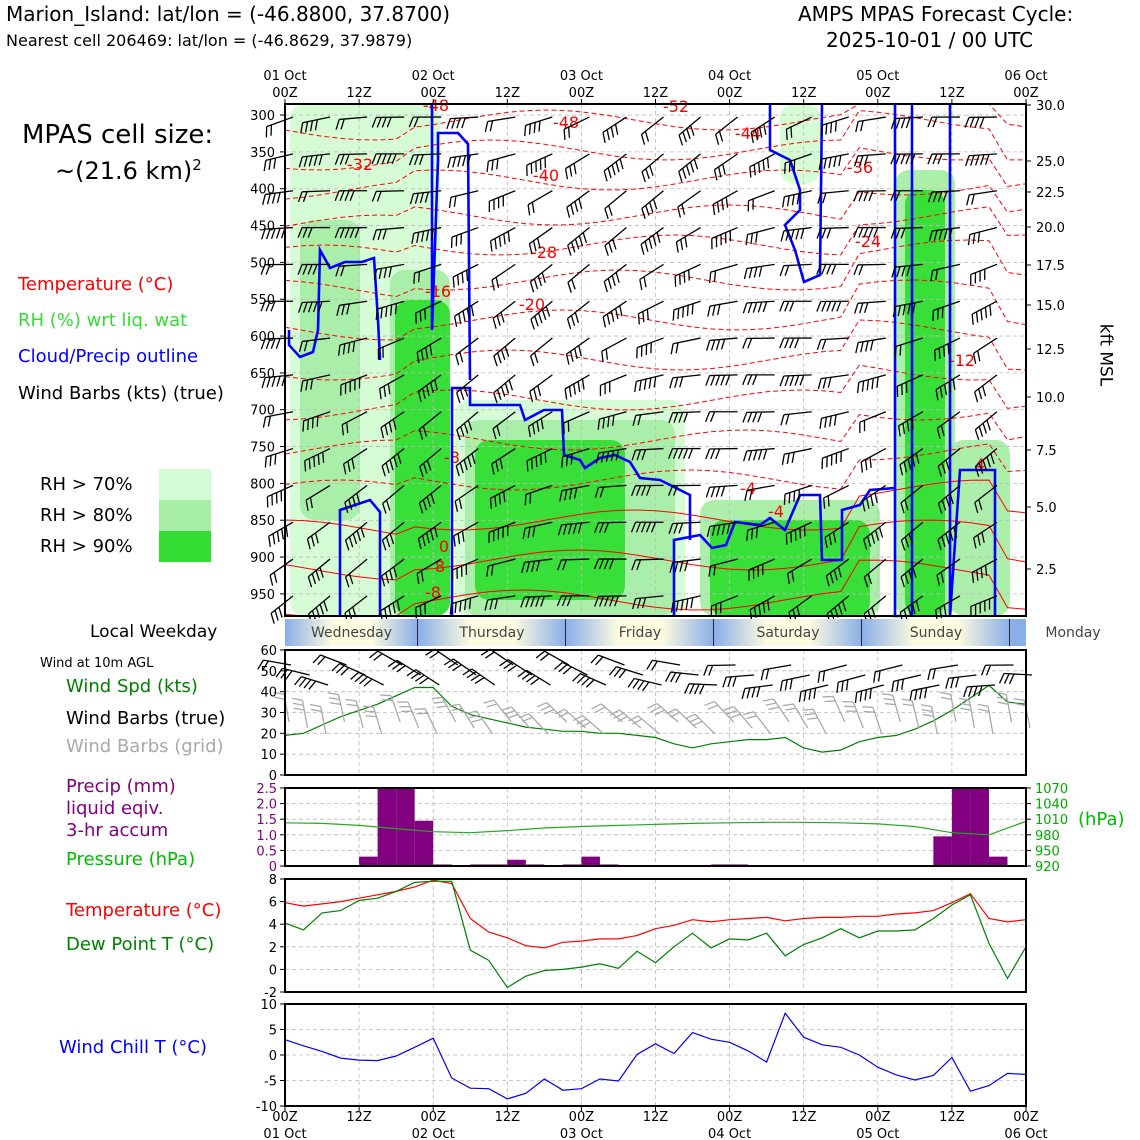  What do you see at coordinates (676, 106) in the screenshot?
I see `temperature-contour-label-0: -52` at bounding box center [676, 106].